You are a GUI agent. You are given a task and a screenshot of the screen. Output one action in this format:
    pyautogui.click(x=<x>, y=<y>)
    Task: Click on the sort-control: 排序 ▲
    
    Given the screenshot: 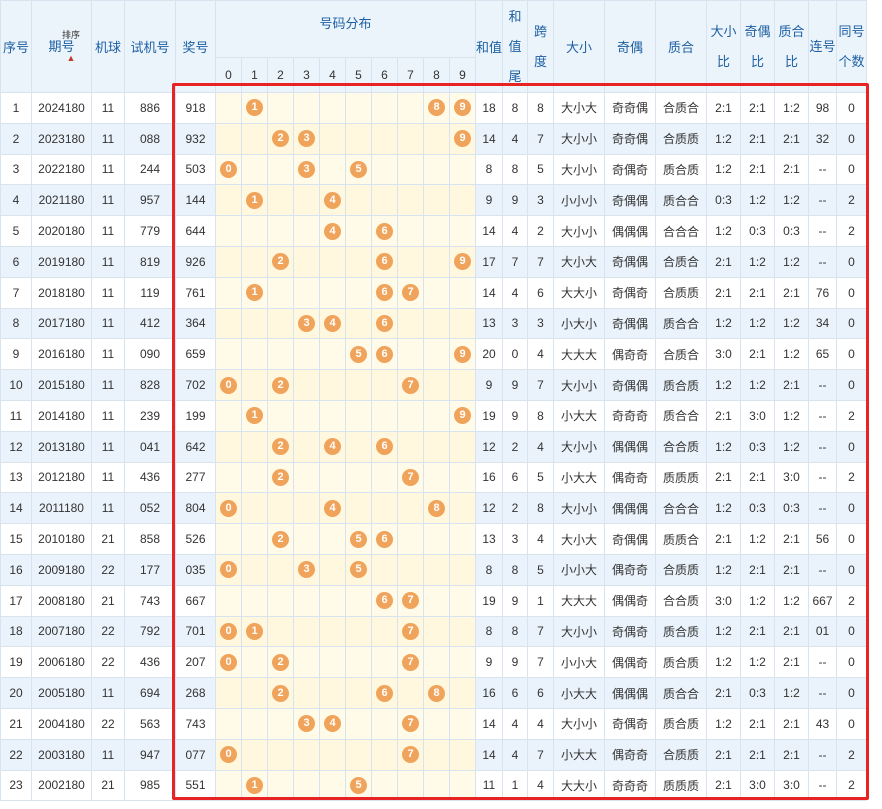 What is the action you would take?
    pyautogui.click(x=71, y=43)
    